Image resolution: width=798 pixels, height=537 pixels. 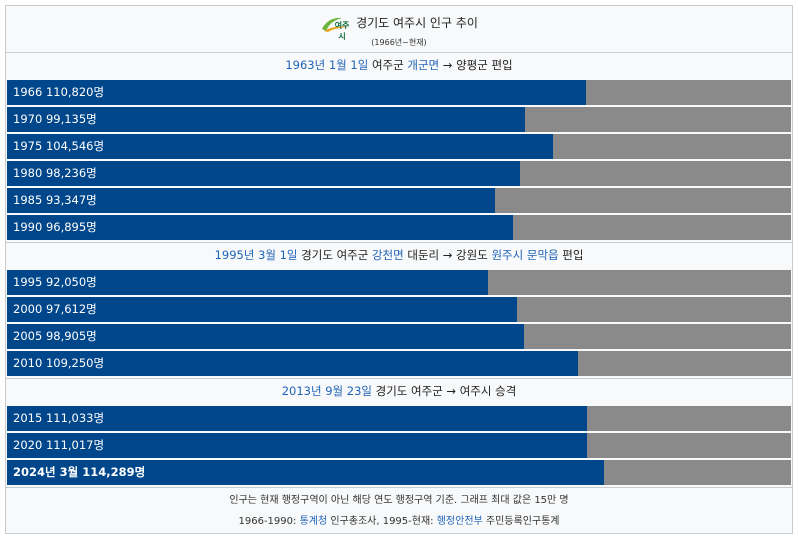 I want to click on link-text: 1995년 3월 1일, so click(x=256, y=255).